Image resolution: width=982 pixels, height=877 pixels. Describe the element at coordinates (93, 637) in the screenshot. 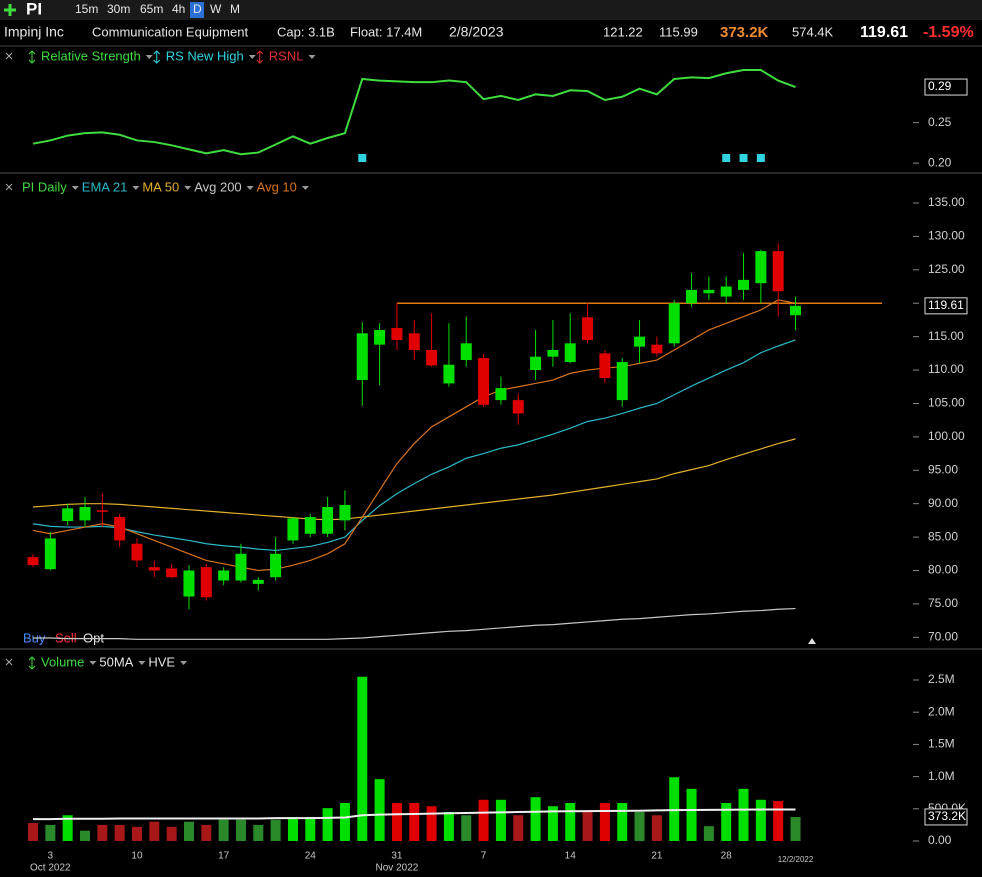

I see `option-button: Opt` at that location.